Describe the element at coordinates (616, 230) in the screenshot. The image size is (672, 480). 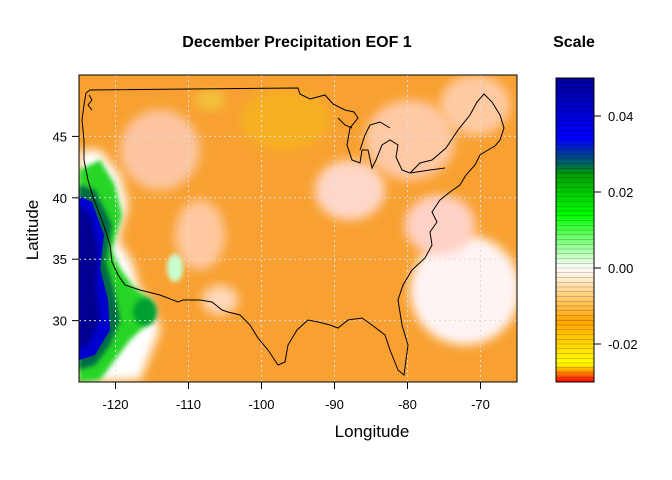
I see `colorbar-ticks: -0.02 0.00 0.02 0.04` at that location.